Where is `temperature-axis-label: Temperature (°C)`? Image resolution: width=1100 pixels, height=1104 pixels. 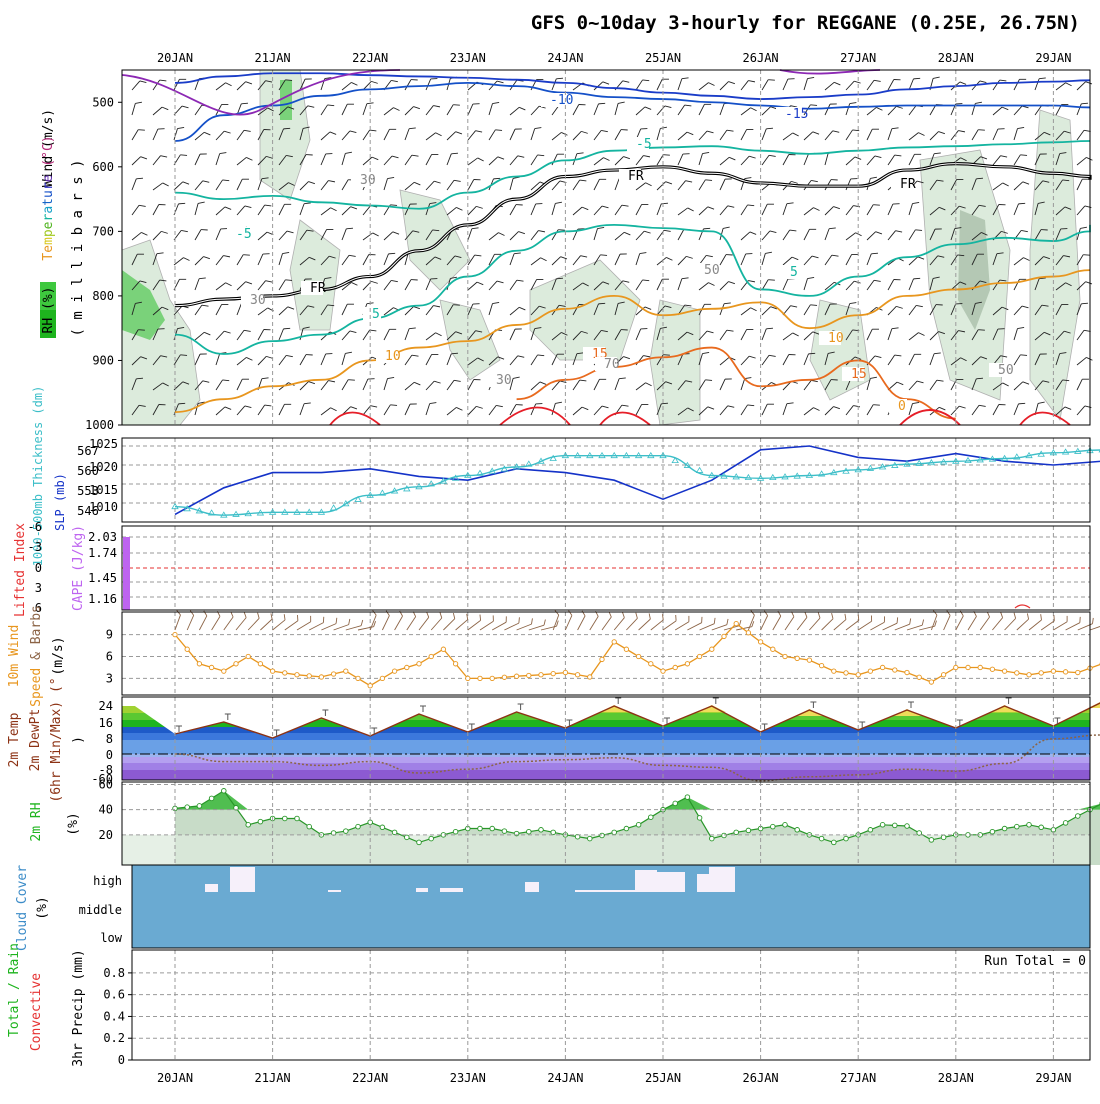
temperature-axis-label: Temperature (°C) is located at coordinates (48, 197).